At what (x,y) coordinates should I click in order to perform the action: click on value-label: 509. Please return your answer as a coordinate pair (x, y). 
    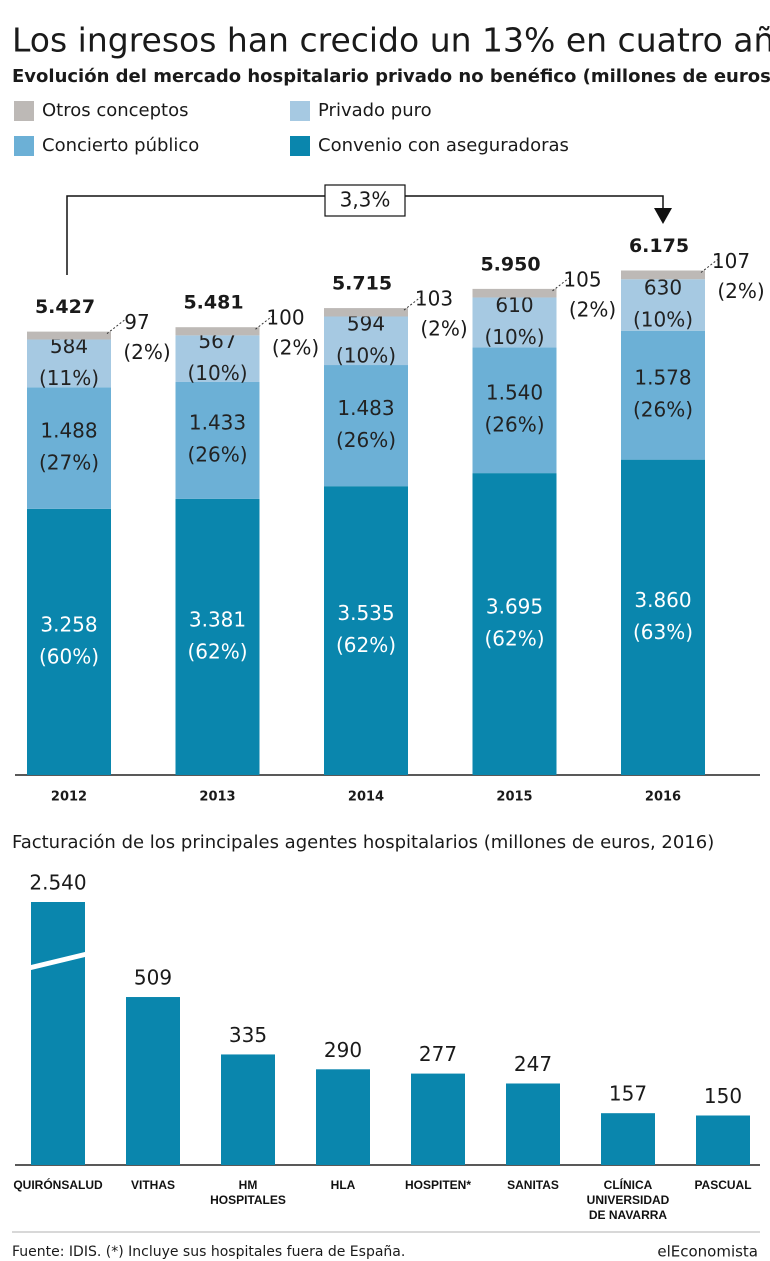
    Looking at the image, I should click on (153, 978).